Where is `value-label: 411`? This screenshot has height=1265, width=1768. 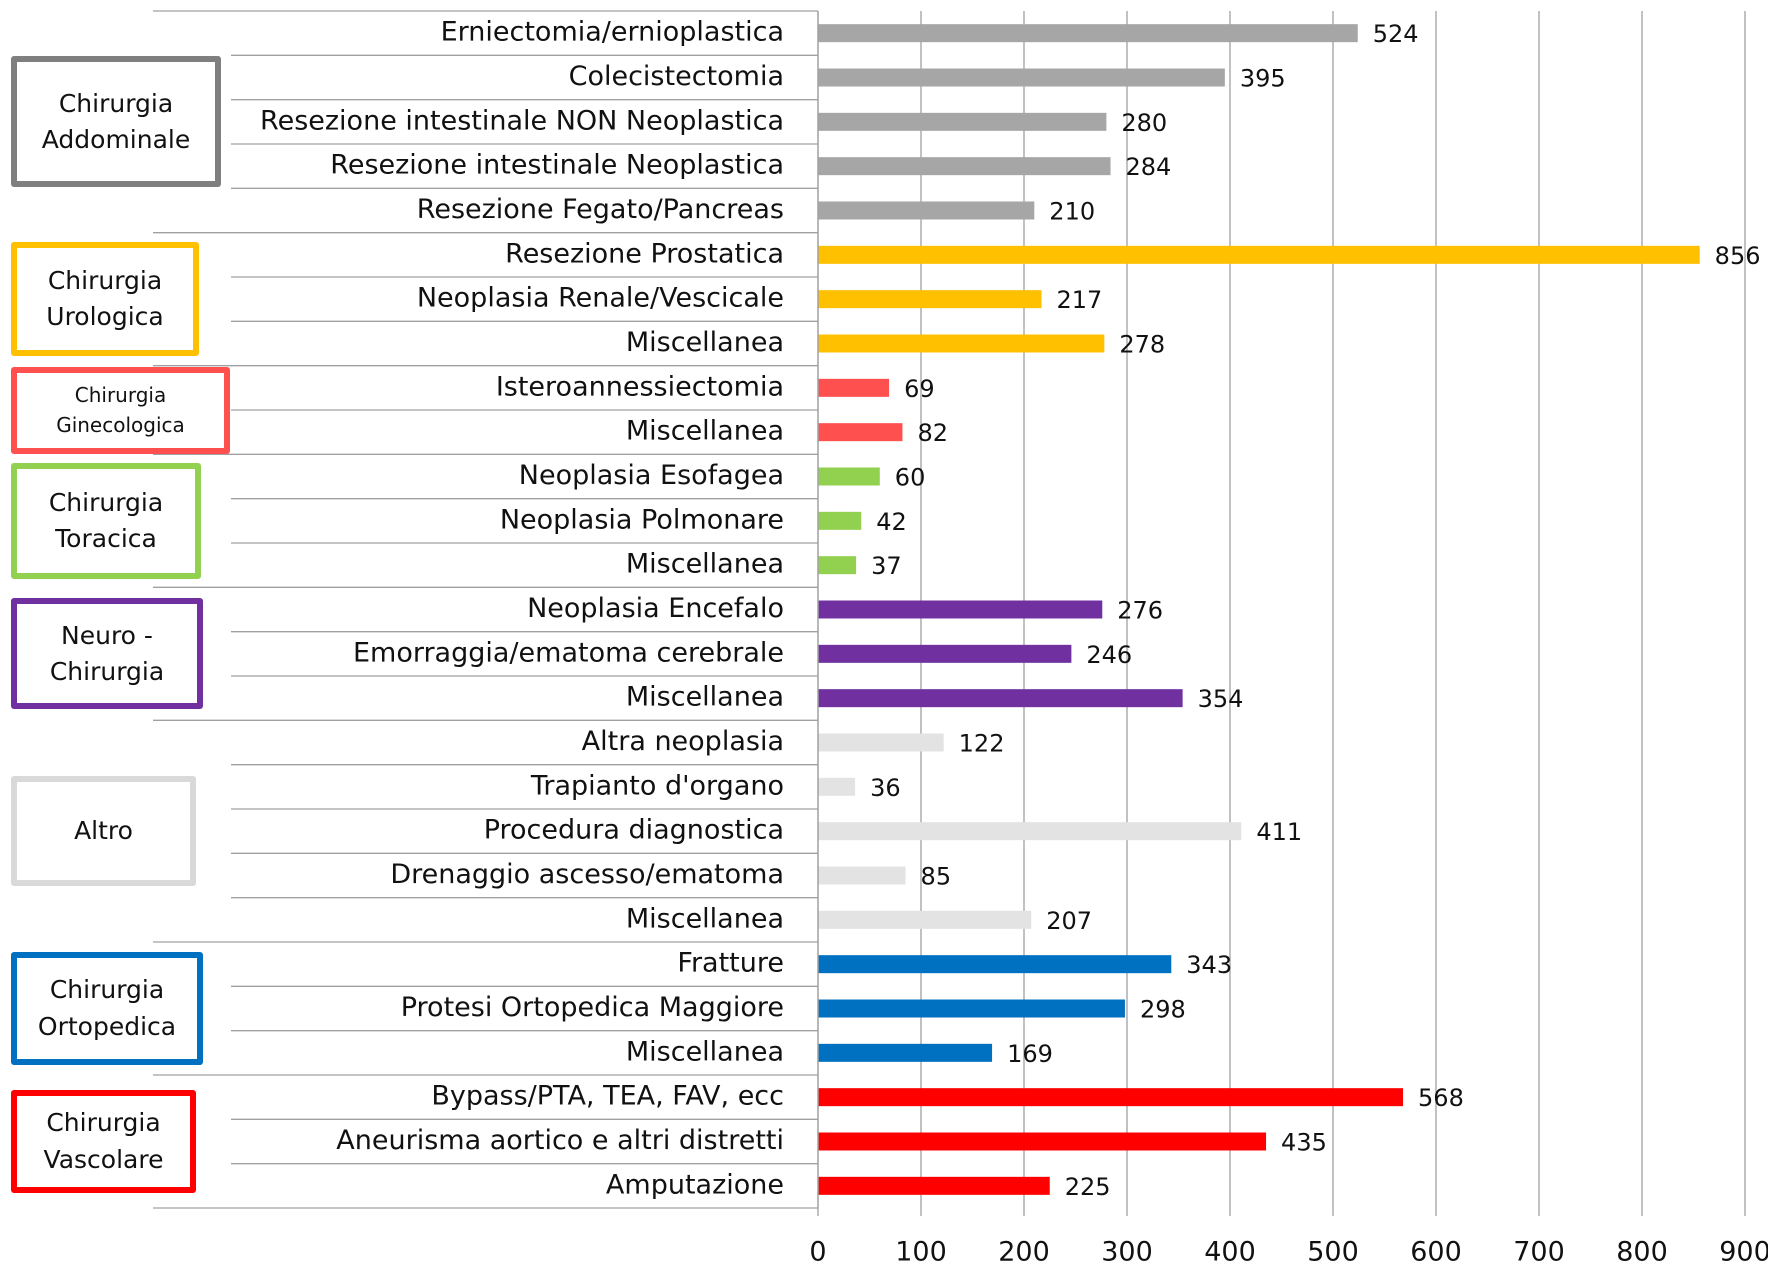 value-label: 411 is located at coordinates (1279, 832).